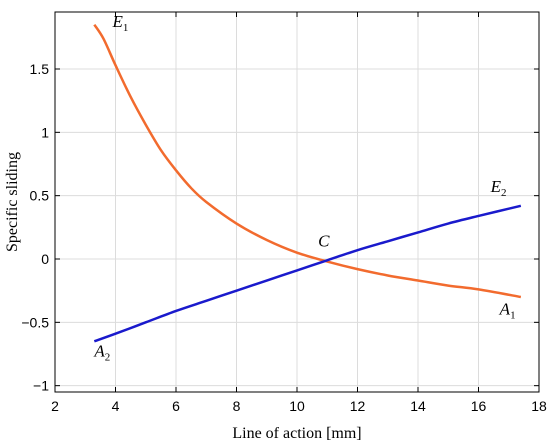  Describe the element at coordinates (539, 406) in the screenshot. I see `x-tick-label: 18` at that location.